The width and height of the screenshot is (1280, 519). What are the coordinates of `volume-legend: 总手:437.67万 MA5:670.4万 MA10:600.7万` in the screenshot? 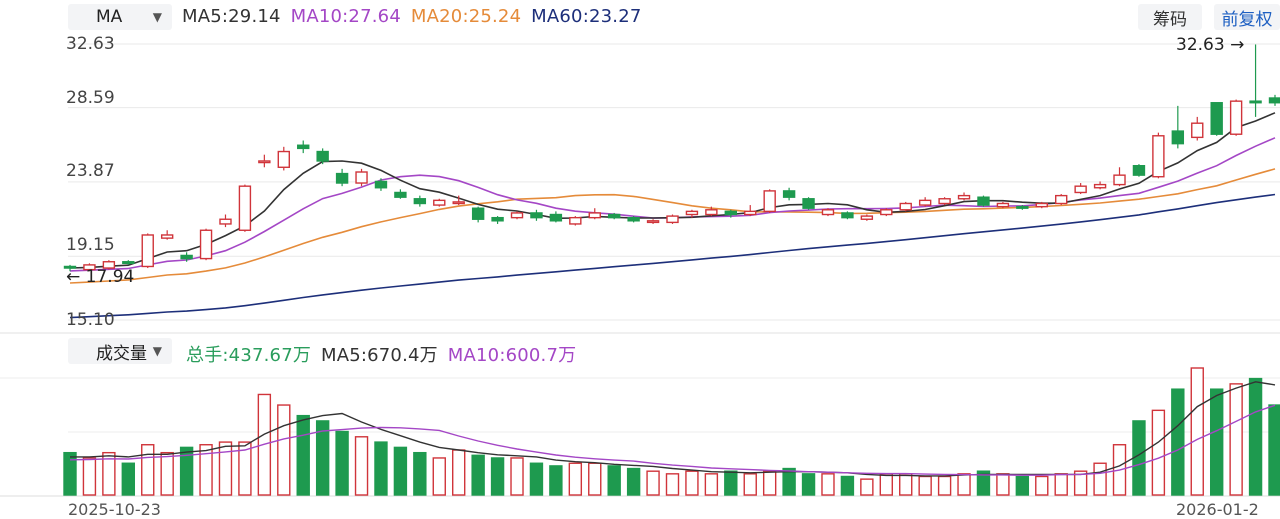 It's located at (383, 354).